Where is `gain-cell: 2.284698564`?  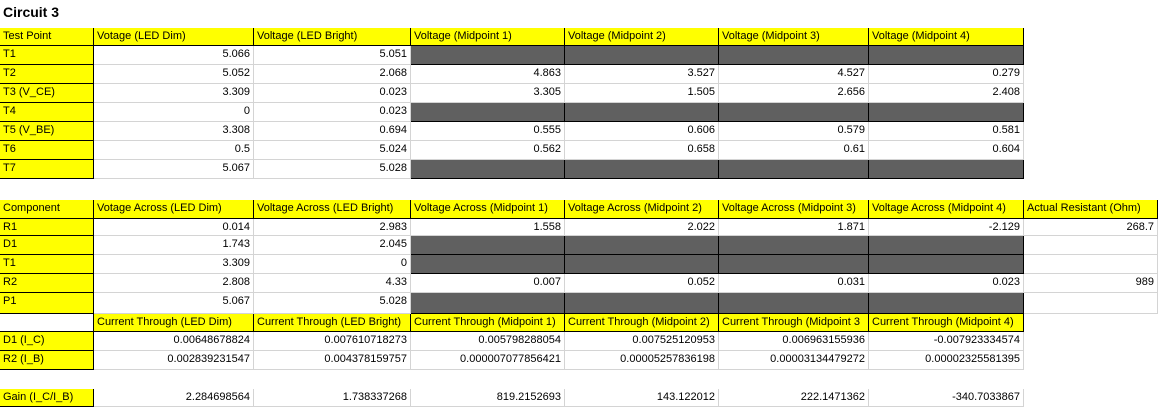 gain-cell: 2.284698564 is located at coordinates (174, 398).